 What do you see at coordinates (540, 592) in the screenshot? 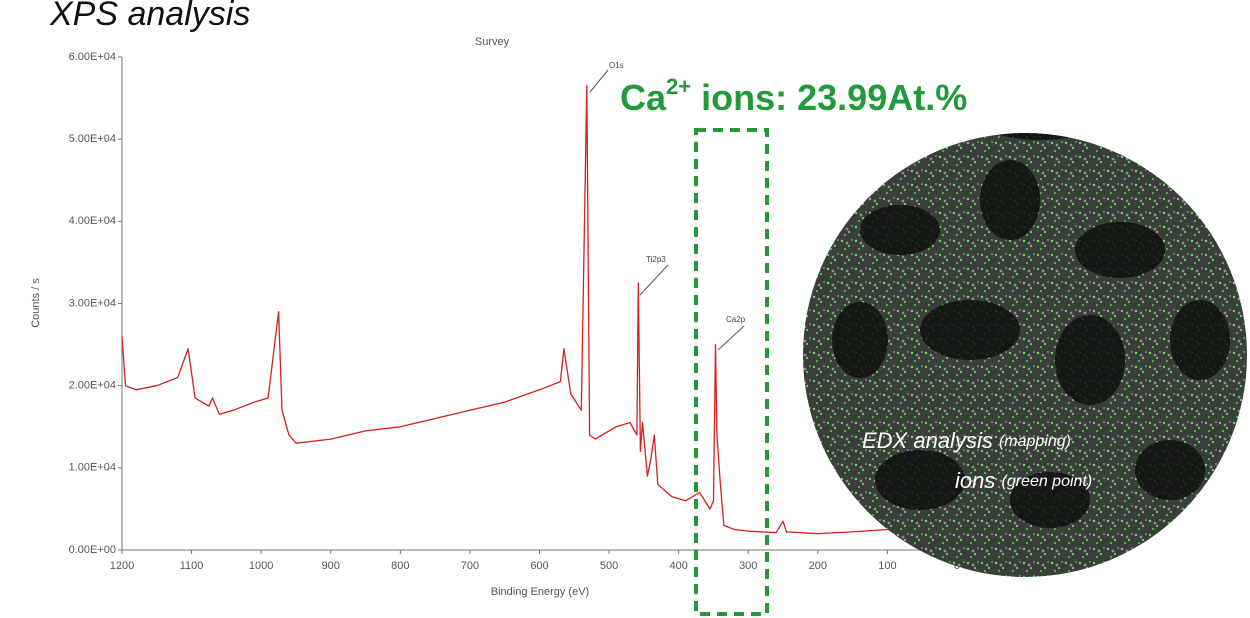
I see `x-axis-label: Binding Energy (eV)` at bounding box center [540, 592].